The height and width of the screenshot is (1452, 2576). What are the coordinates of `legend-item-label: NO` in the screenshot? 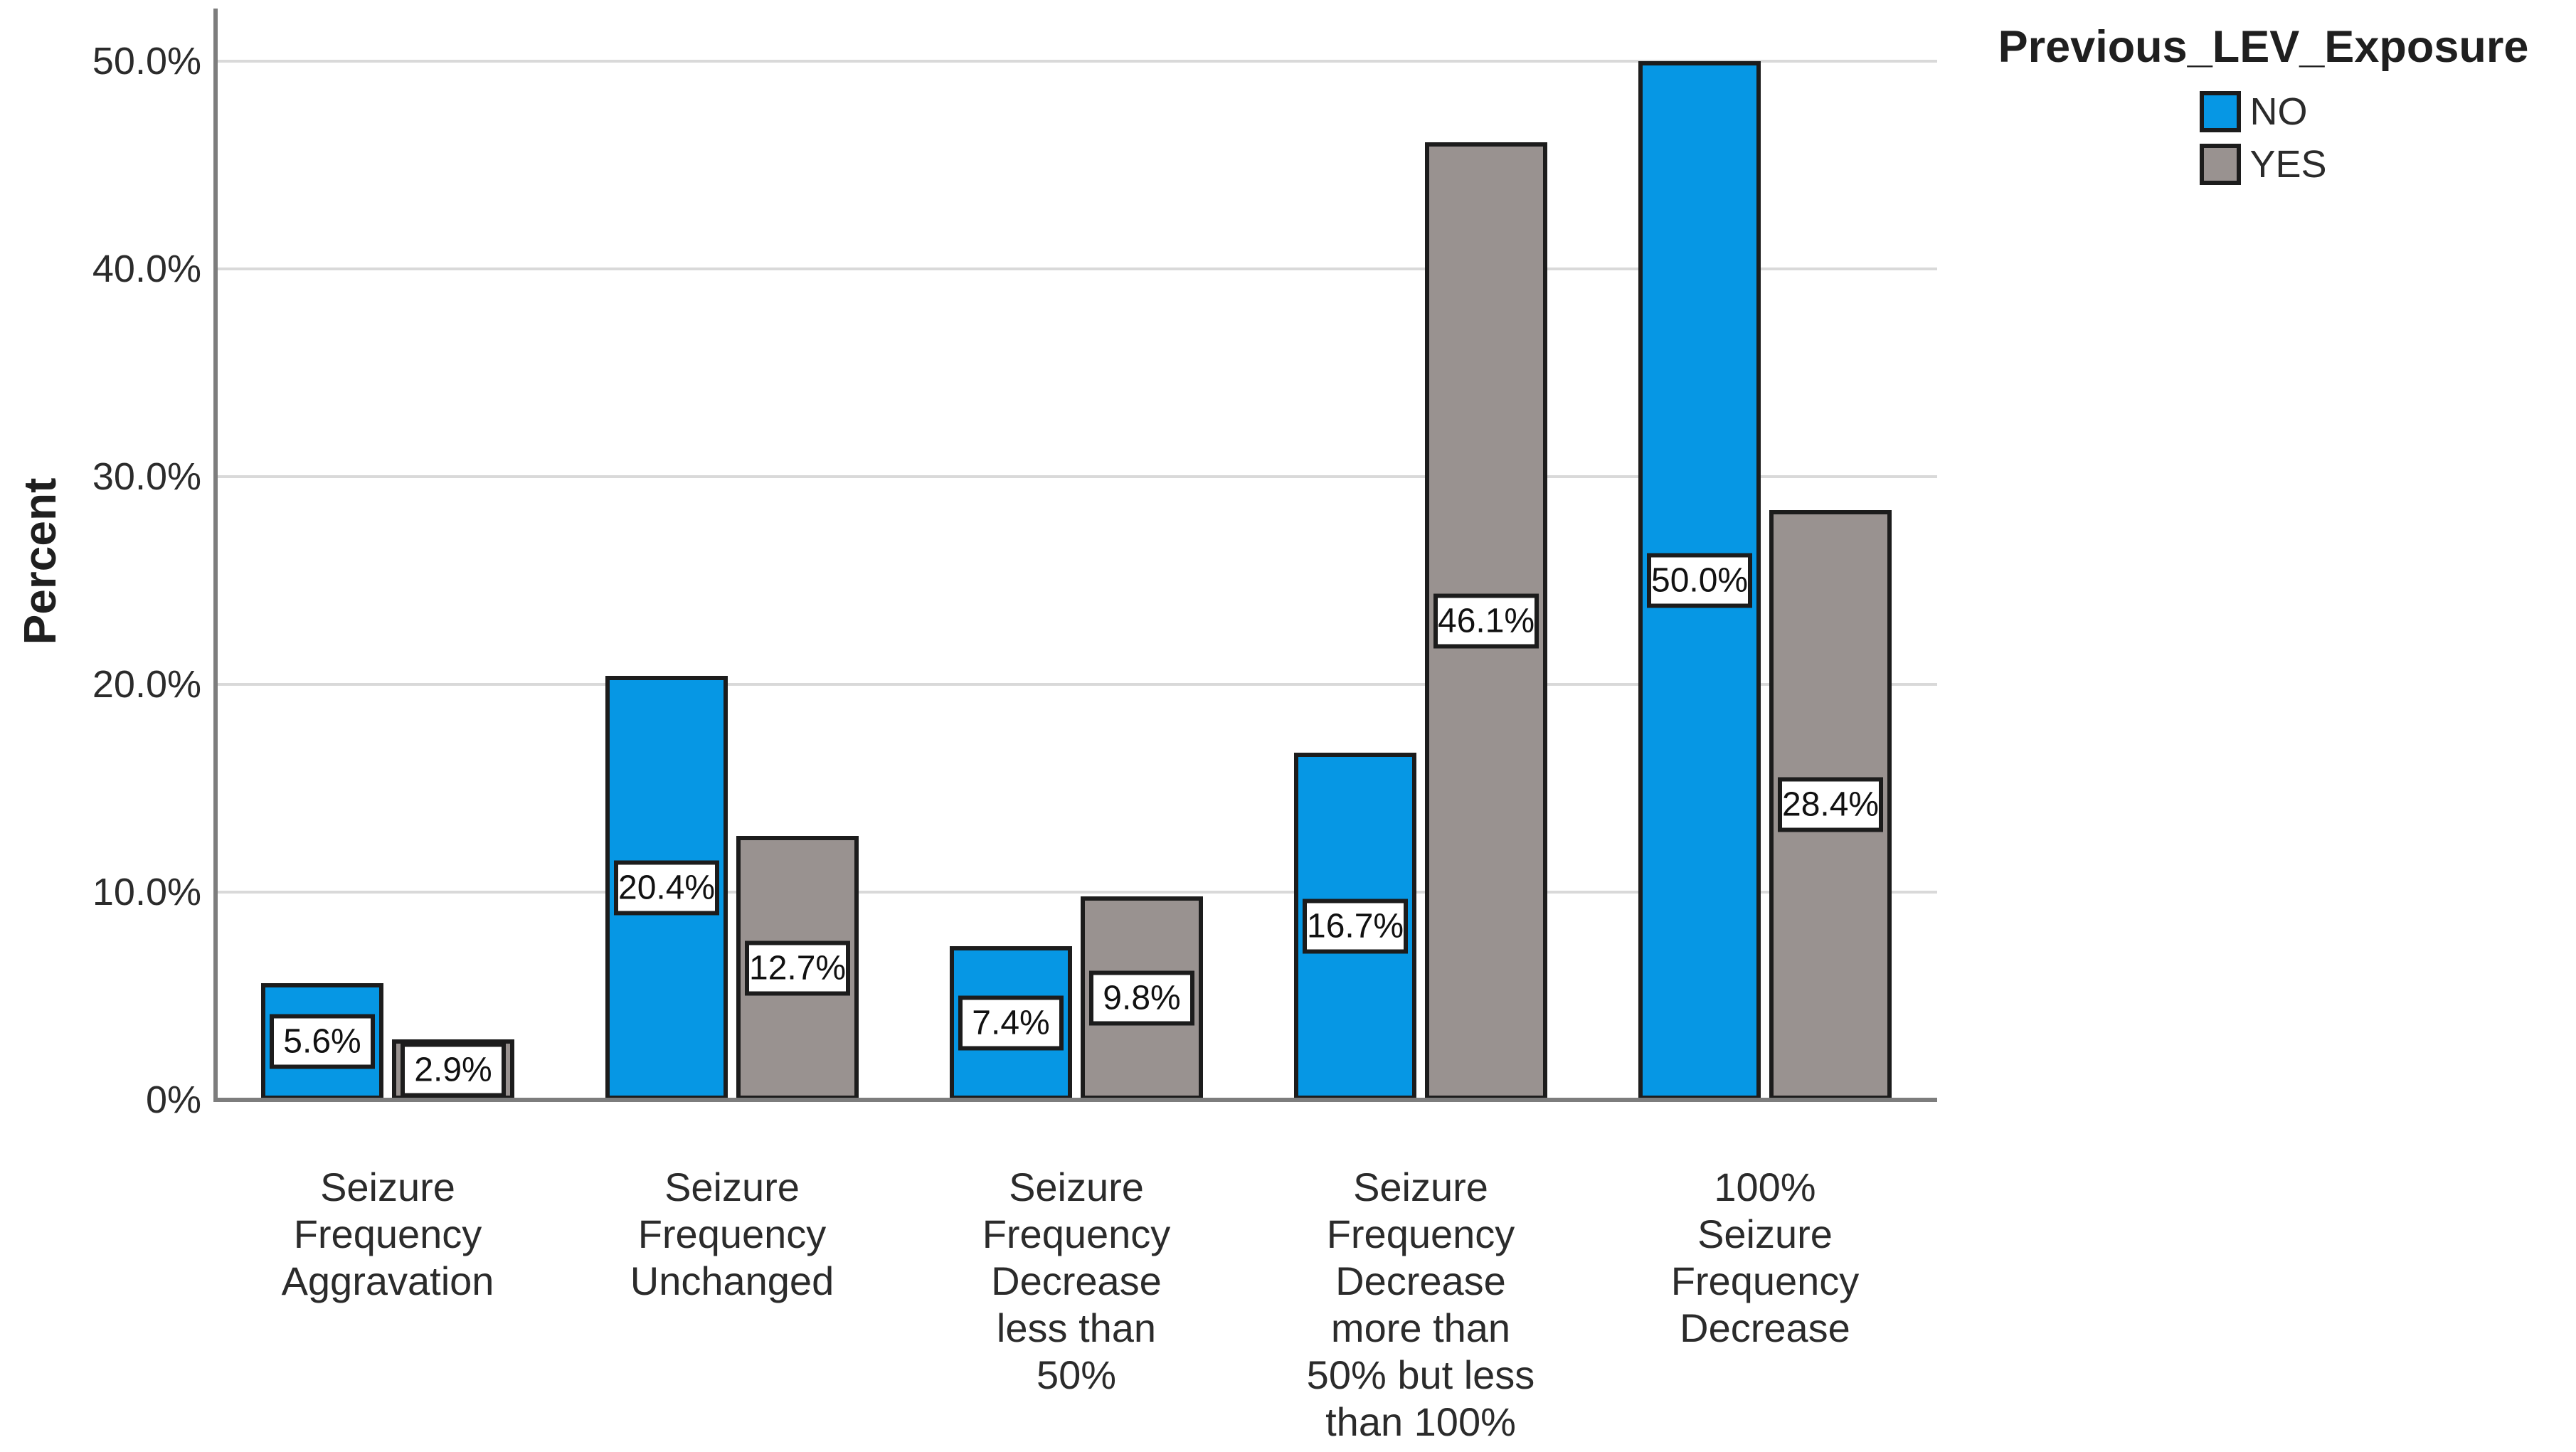 It's located at (2278, 111).